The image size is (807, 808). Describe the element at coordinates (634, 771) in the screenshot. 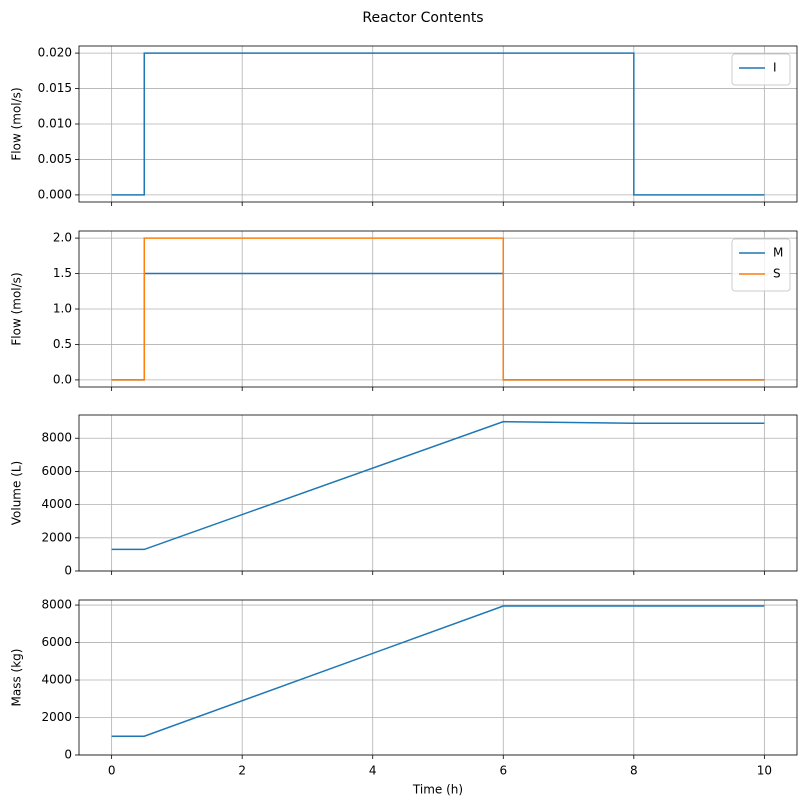

I see `x-tick-label: 8` at that location.